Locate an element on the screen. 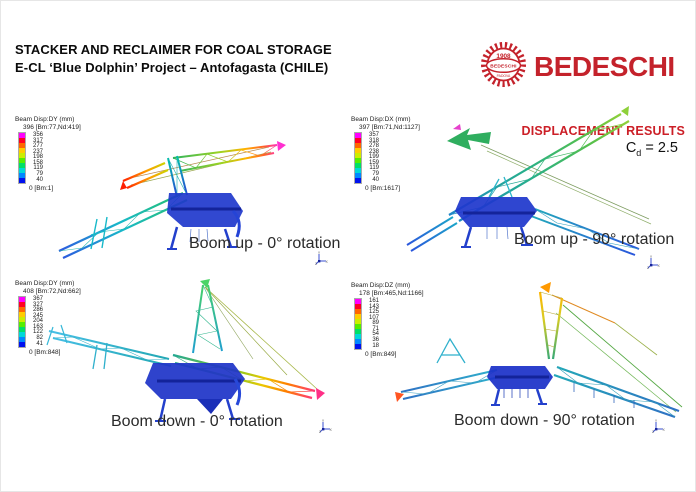 Image resolution: width=696 pixels, height=492 pixels. legend-tick: 41 is located at coordinates (39, 343).